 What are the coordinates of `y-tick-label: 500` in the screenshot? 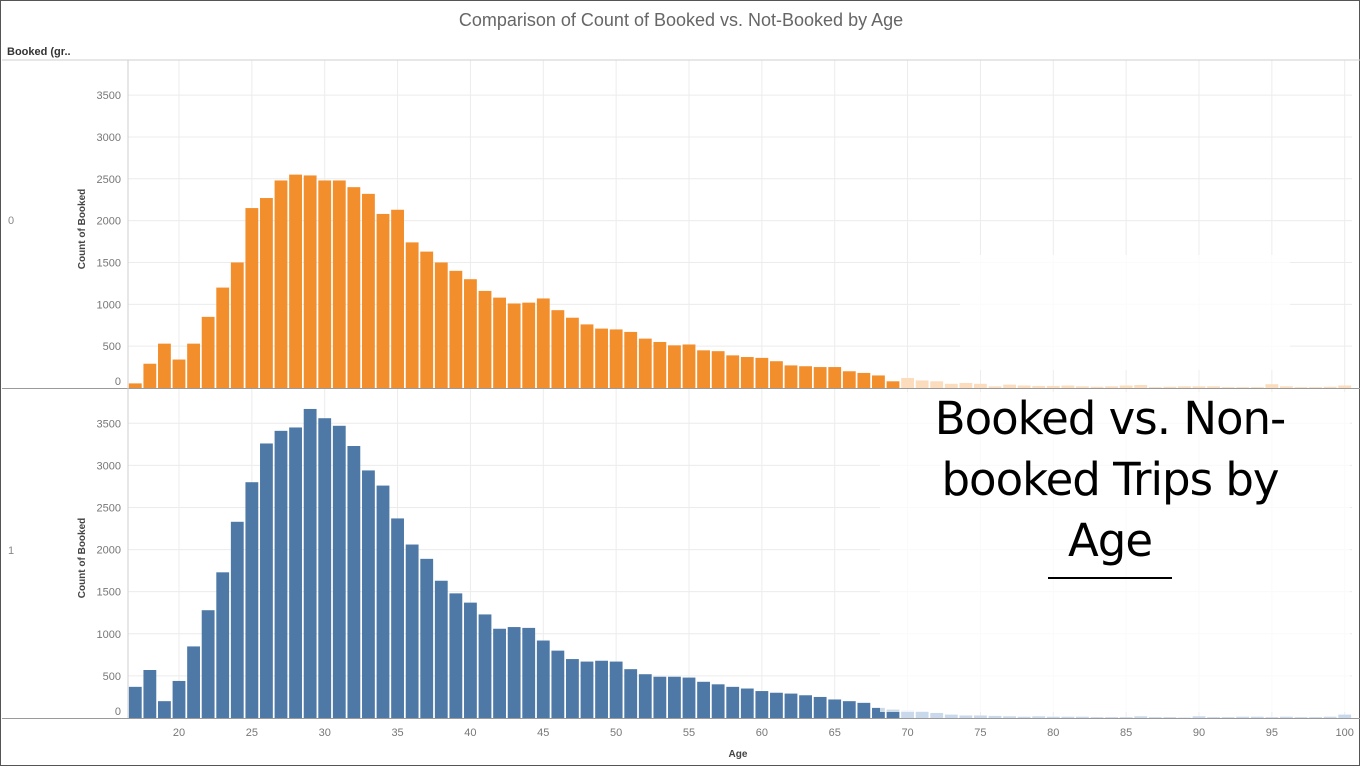 It's located at (112, 347).